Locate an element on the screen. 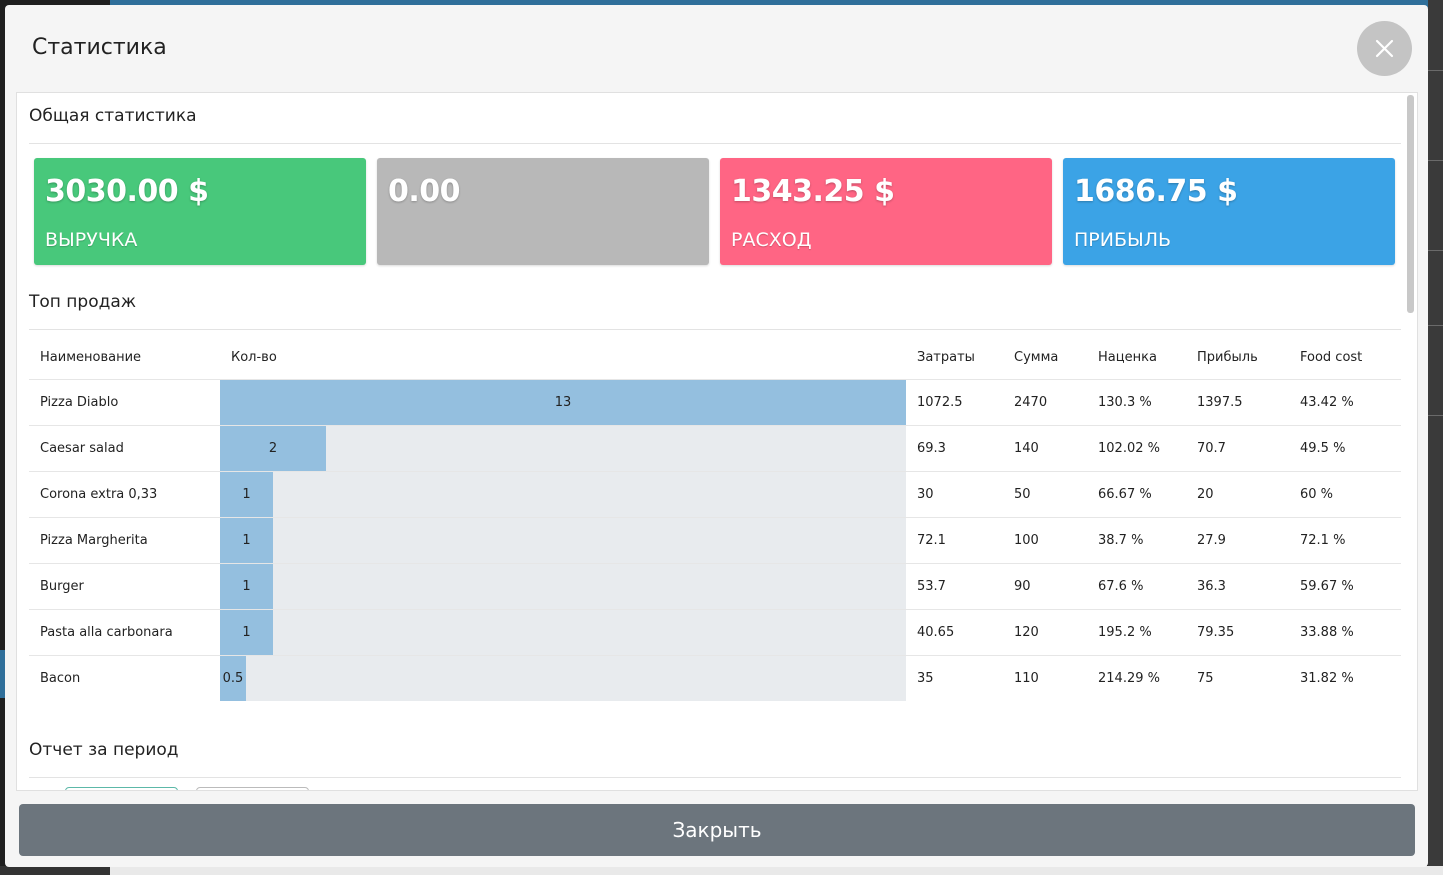 This screenshot has width=1443, height=875. profit-cell: 20 is located at coordinates (1237, 494).